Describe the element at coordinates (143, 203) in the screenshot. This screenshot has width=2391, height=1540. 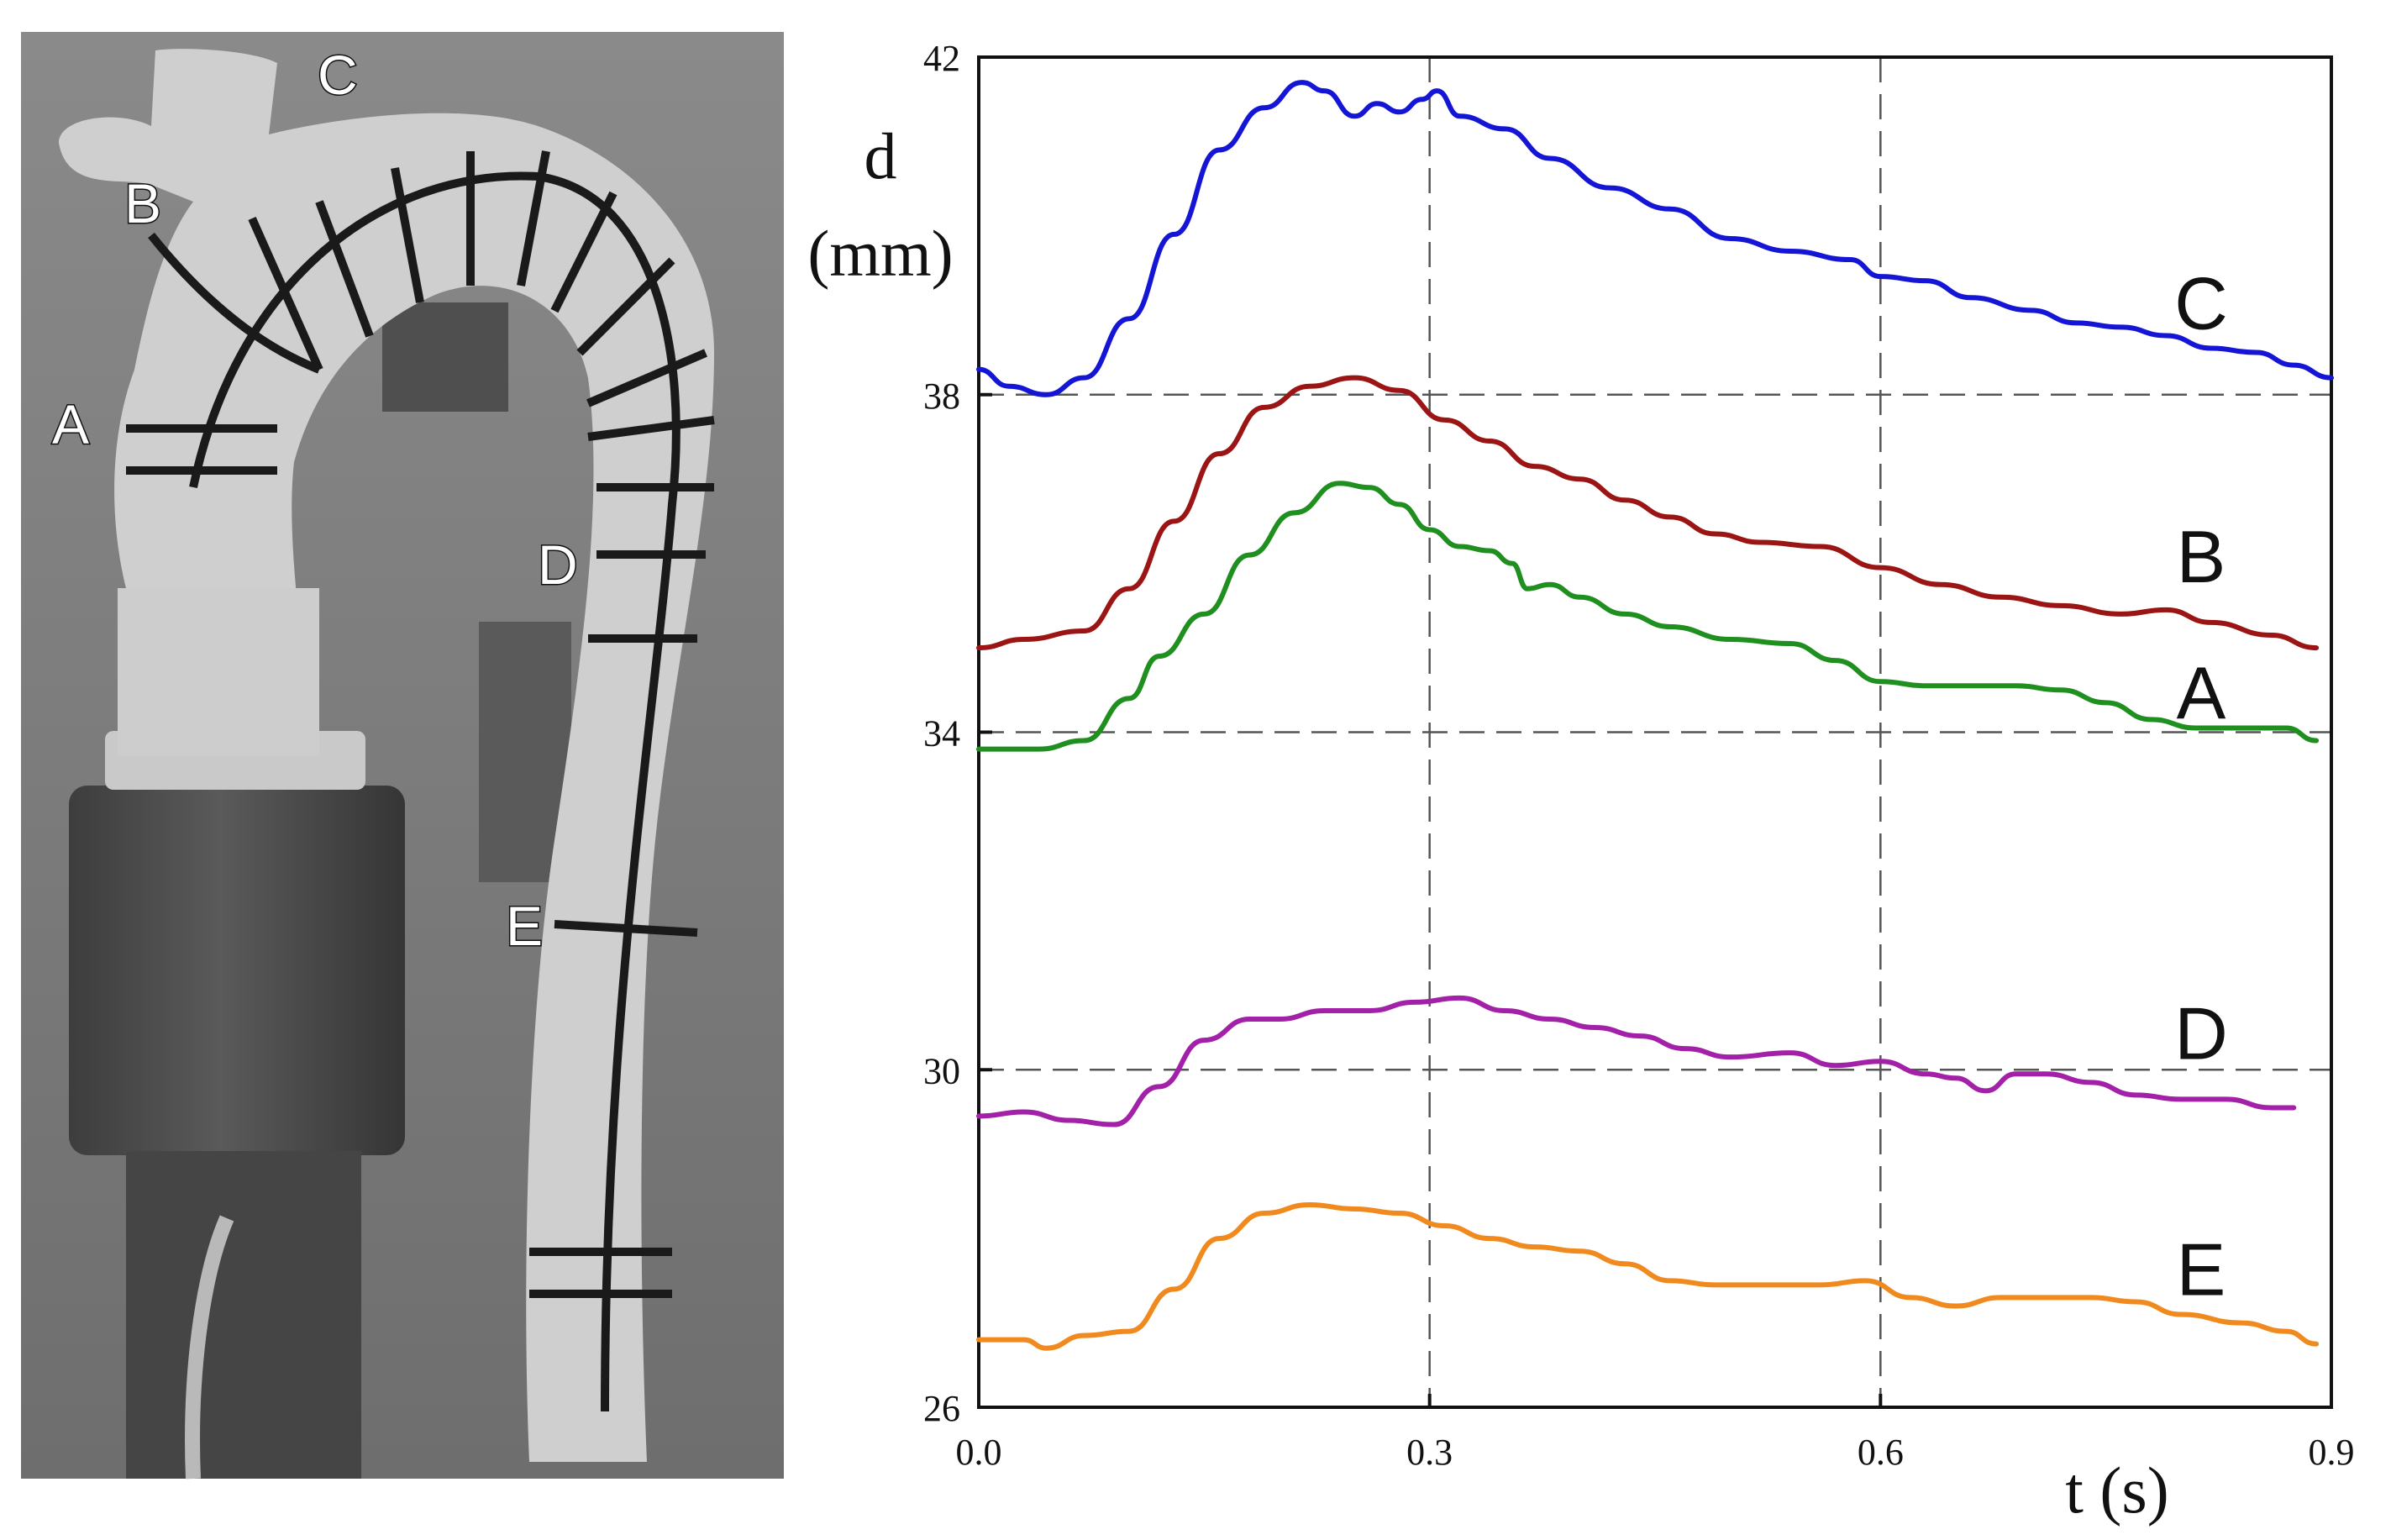
I see `photo-label-b: B` at that location.